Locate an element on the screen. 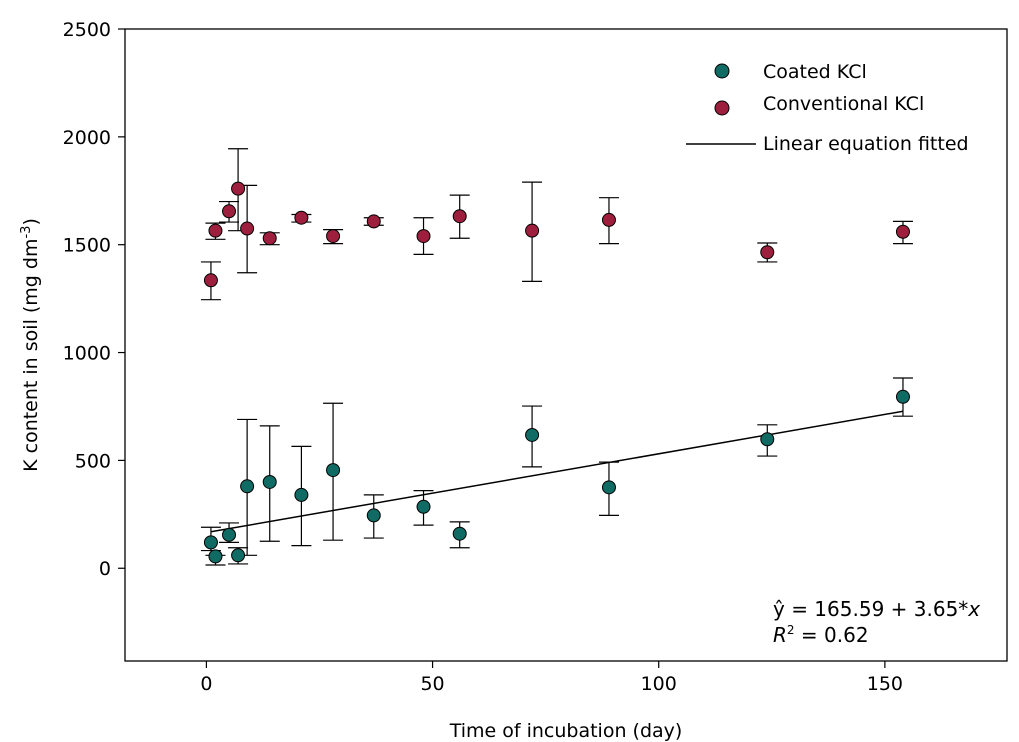  r-squared-r: R is located at coordinates (780, 635).